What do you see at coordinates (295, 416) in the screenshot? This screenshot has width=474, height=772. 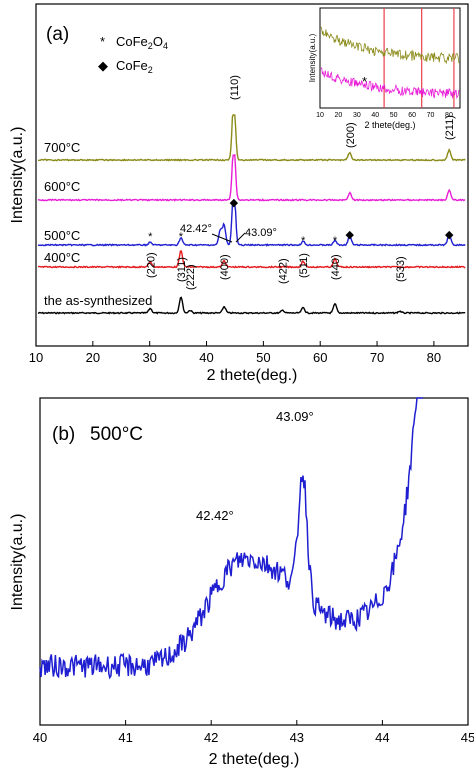 I see `panel-b-annot-43-09: 43.09°` at bounding box center [295, 416].